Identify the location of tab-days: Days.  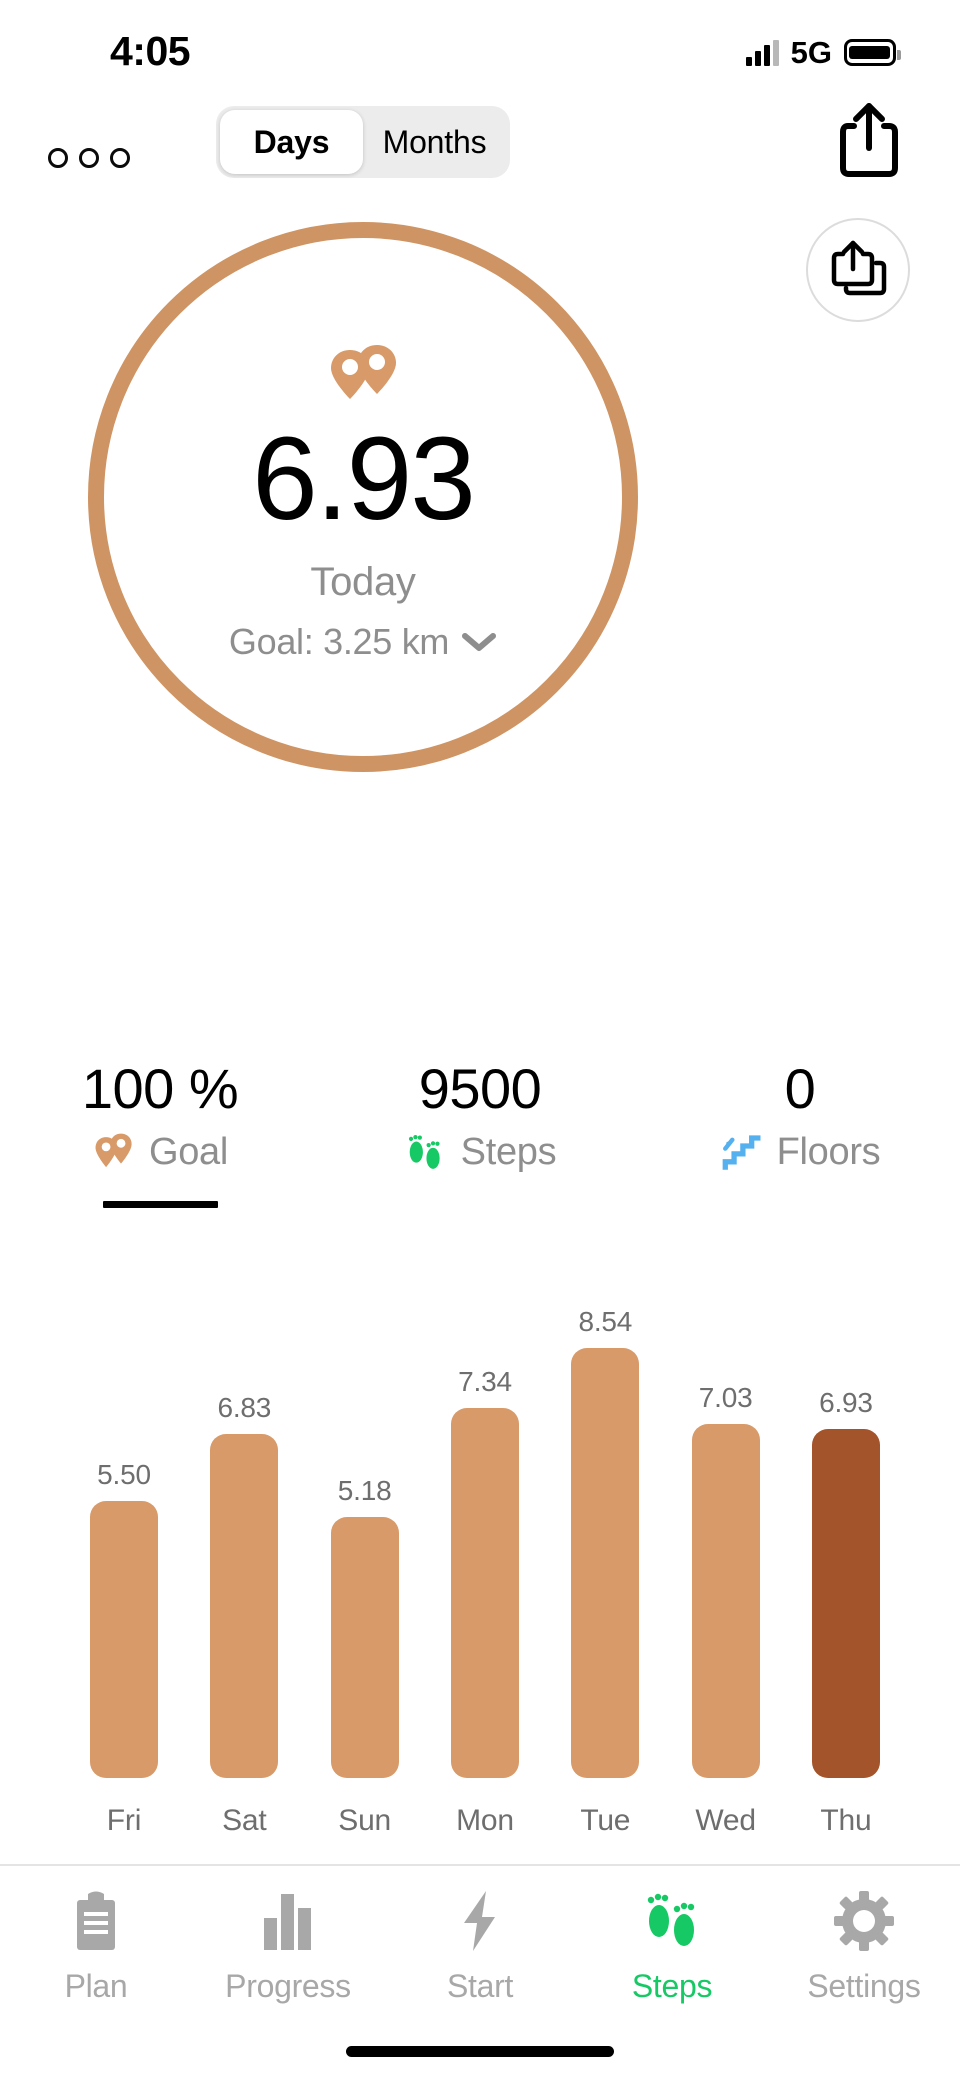
(291, 142).